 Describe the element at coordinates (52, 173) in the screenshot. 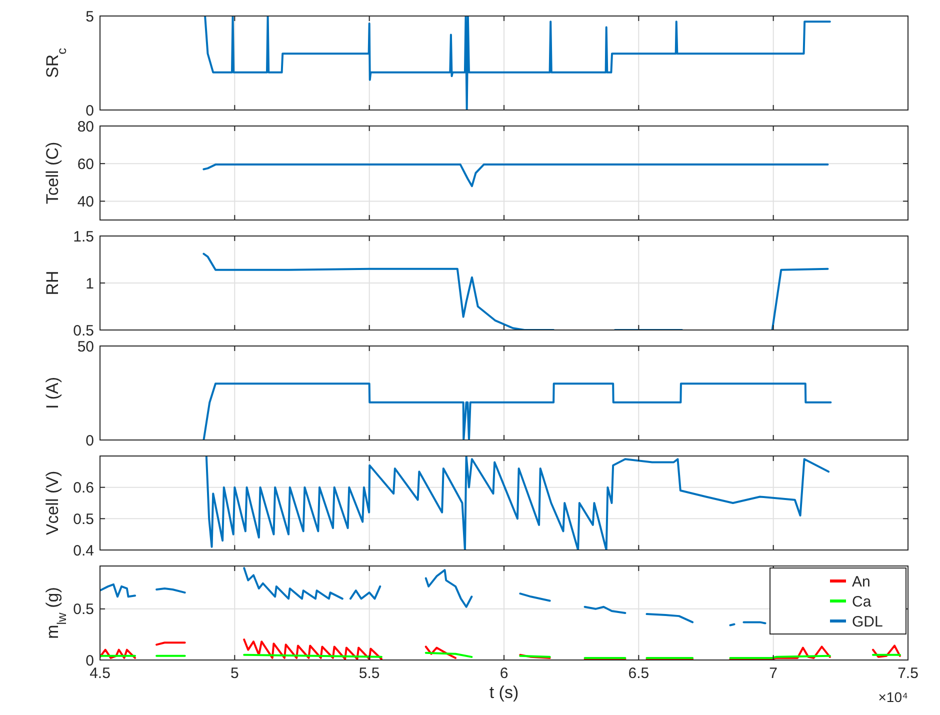

I see `y-axis-title: Tcell (C)` at that location.